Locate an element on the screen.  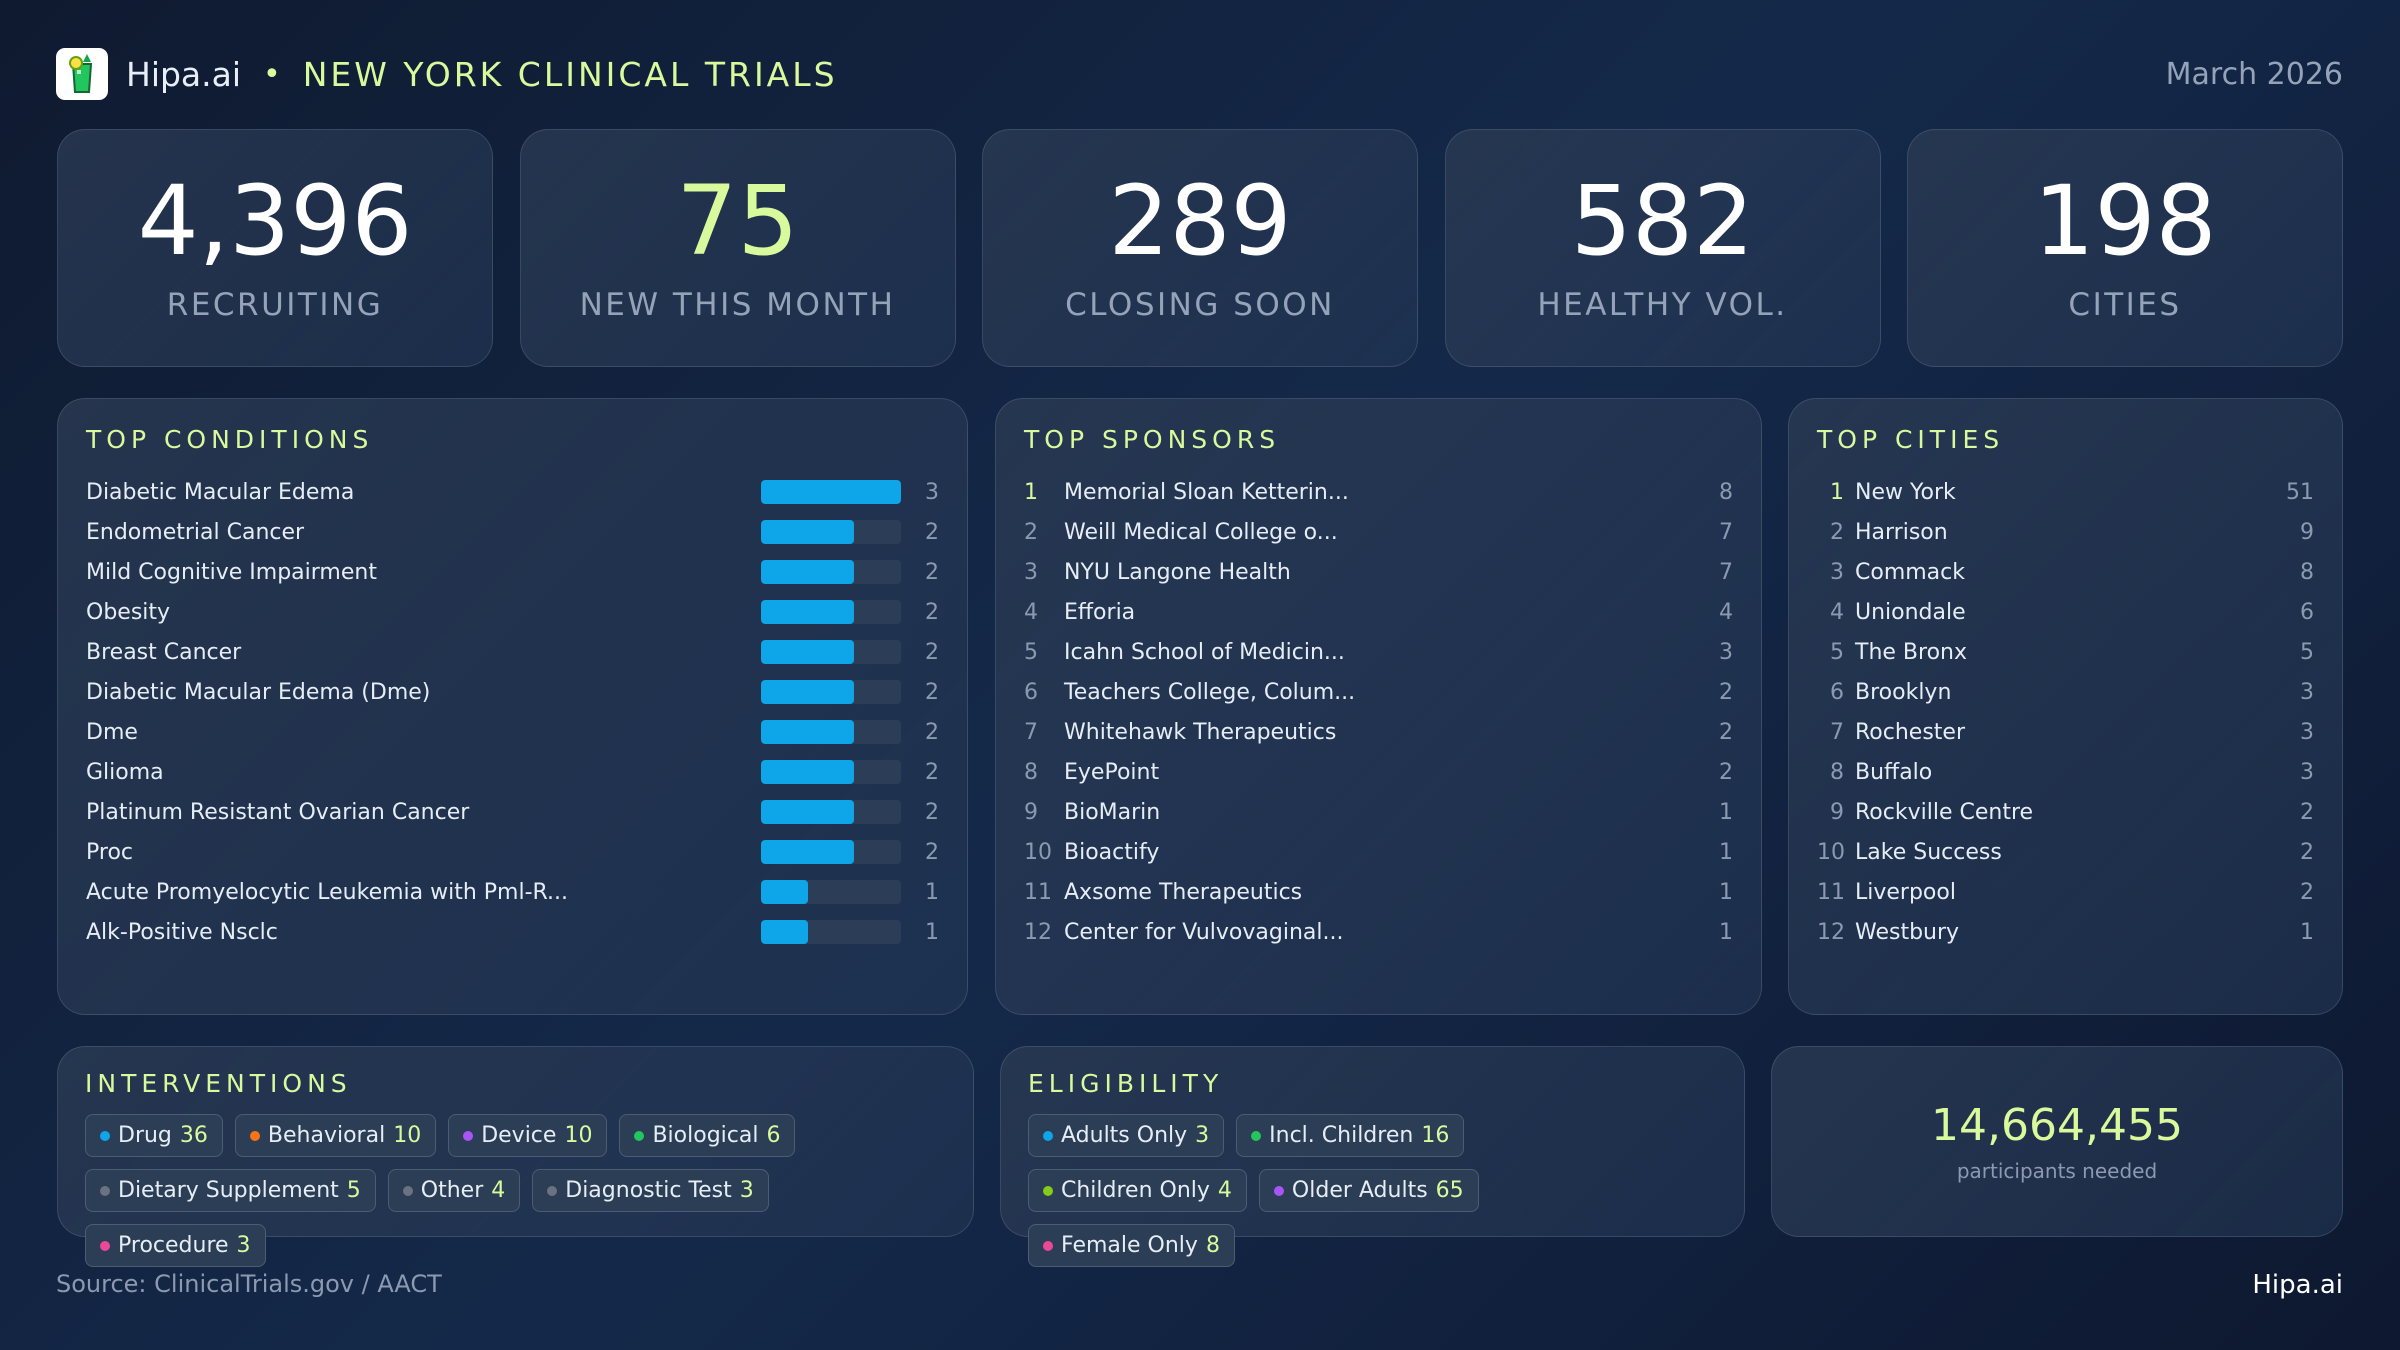
chip-count: 3 is located at coordinates (243, 1245).